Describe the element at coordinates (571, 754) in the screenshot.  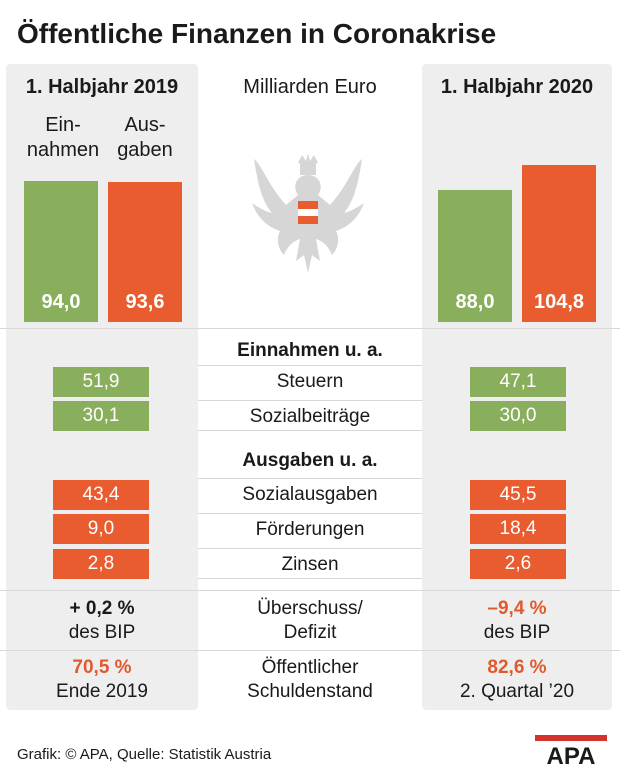
I see `apa-logo-text: APA` at that location.